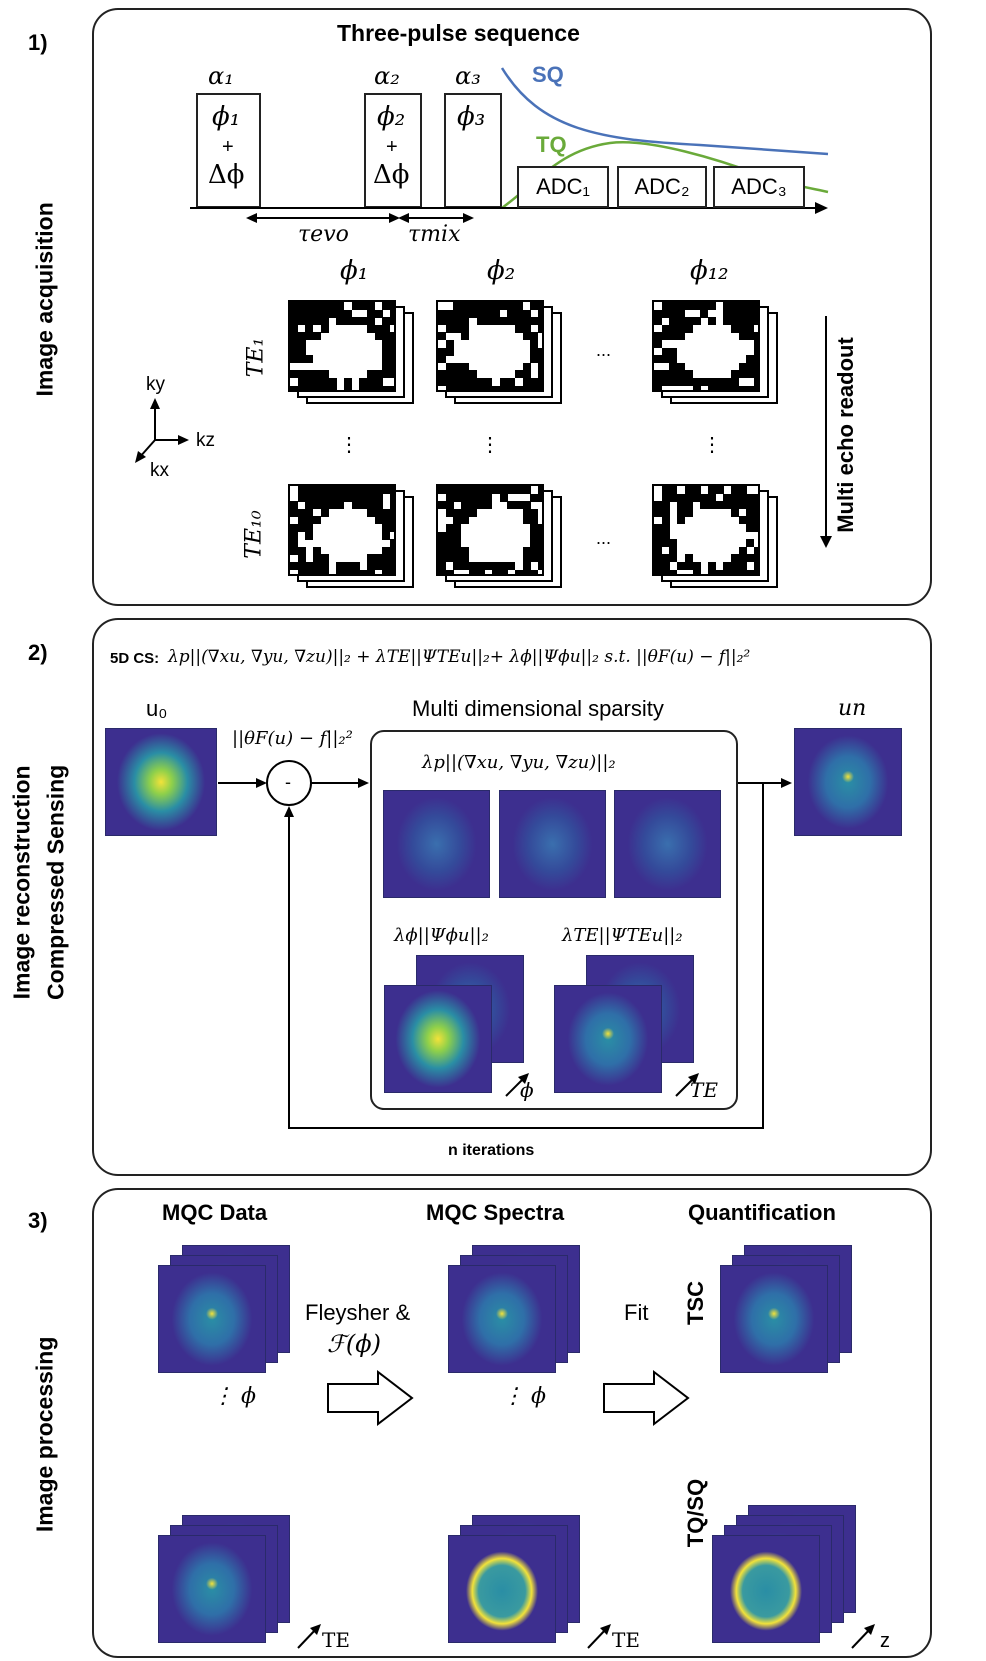  Describe the element at coordinates (292, 738) in the screenshot. I see `residual-label: ||θF(u) − f||₂²` at that location.